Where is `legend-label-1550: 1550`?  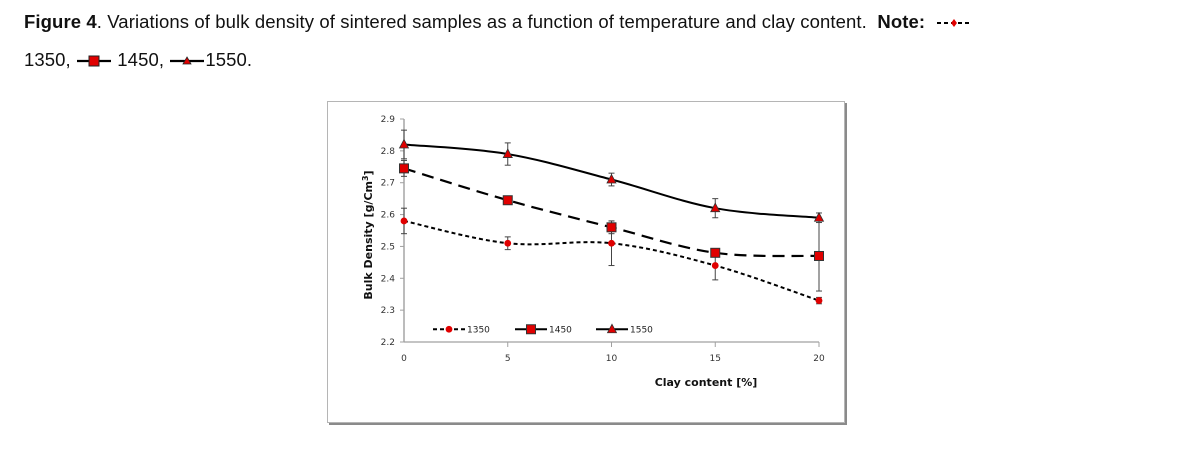
legend-label-1550: 1550 is located at coordinates (641, 330).